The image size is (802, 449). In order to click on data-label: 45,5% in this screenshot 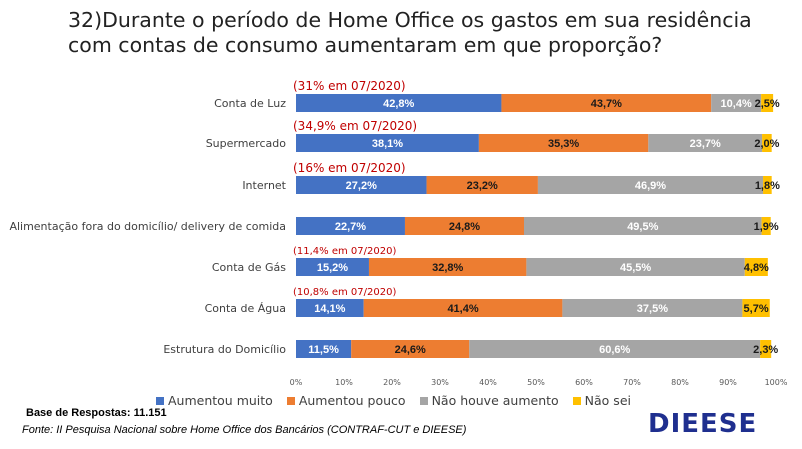, I will do `click(635, 268)`.